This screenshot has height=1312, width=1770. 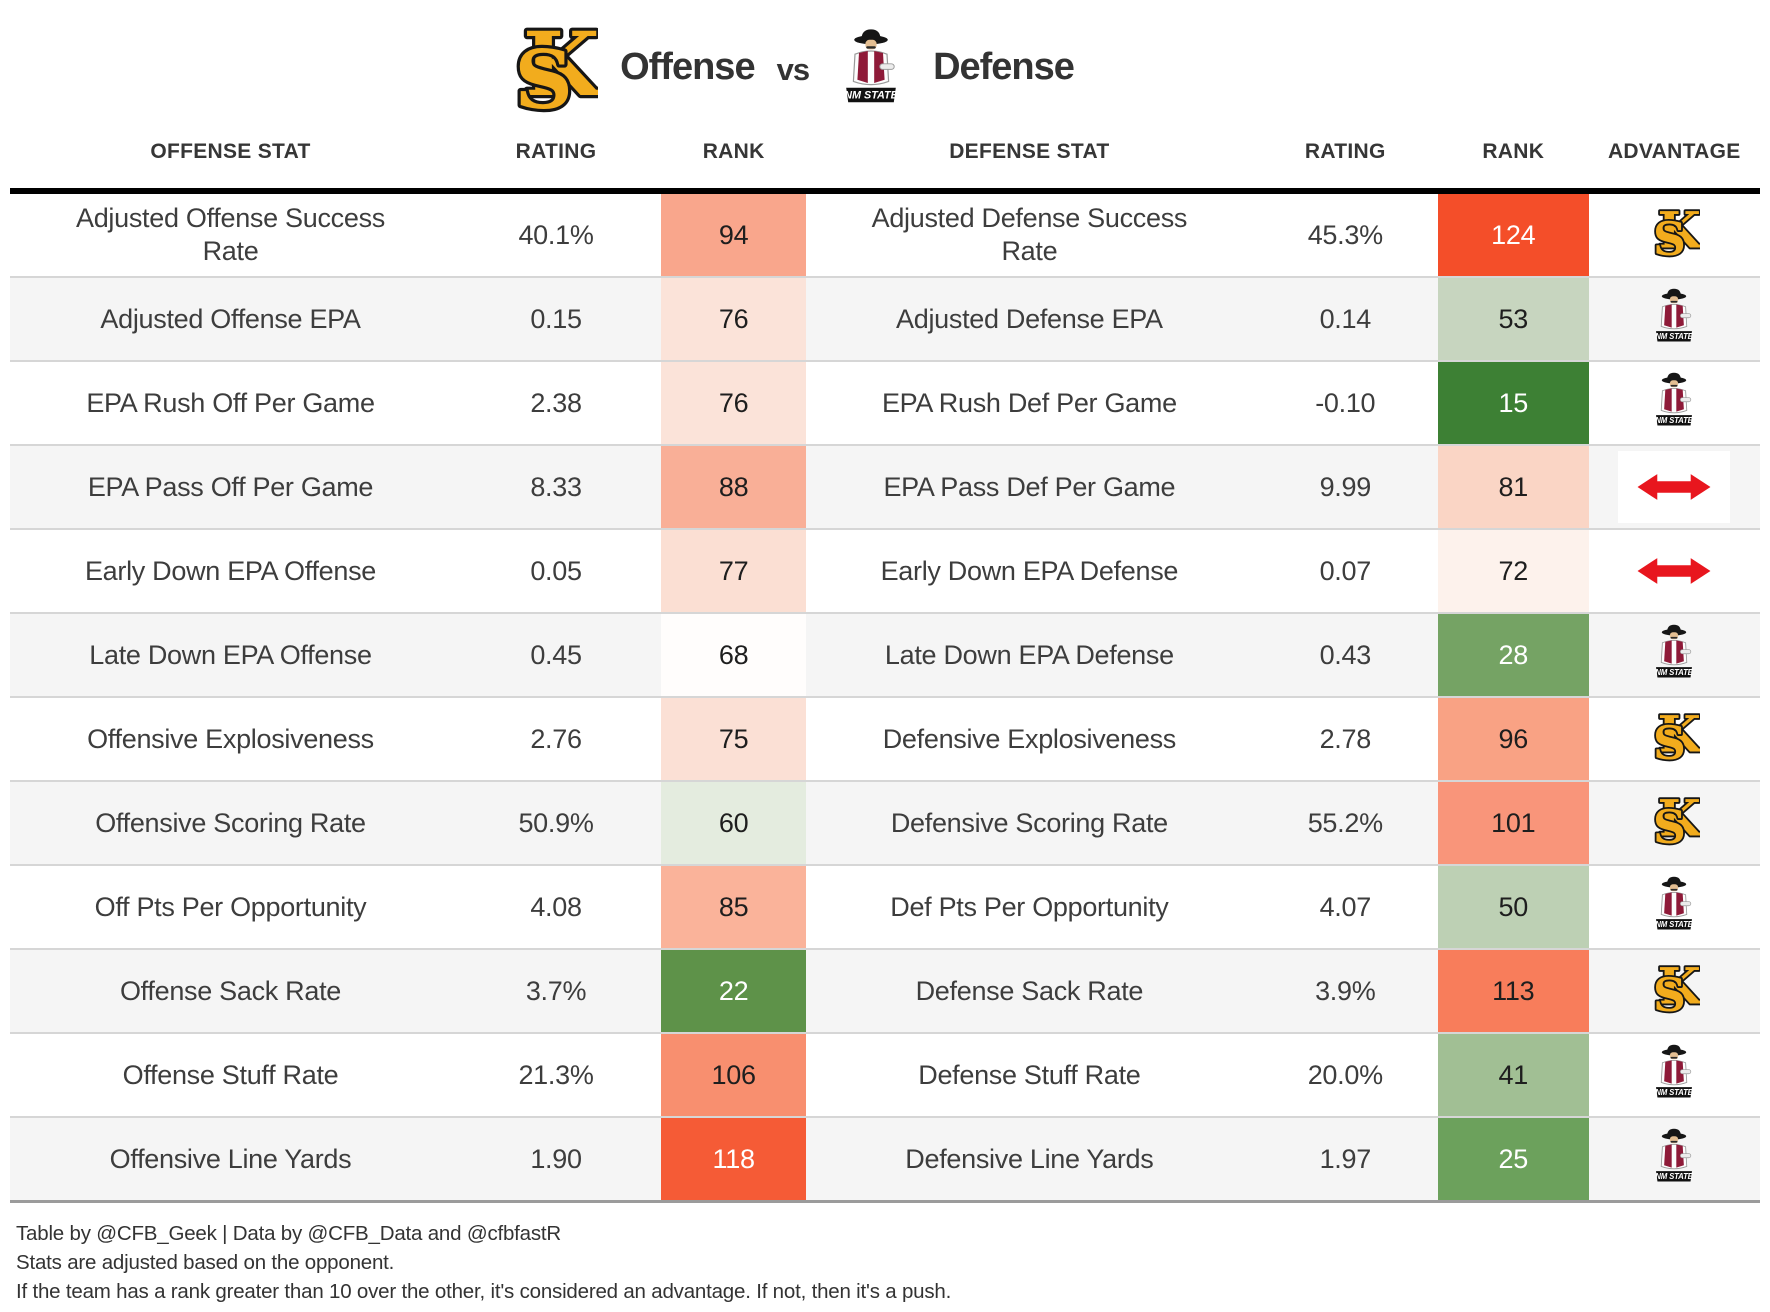 I want to click on offense-stat-label: Offensive Line Yards, so click(x=230, y=1158).